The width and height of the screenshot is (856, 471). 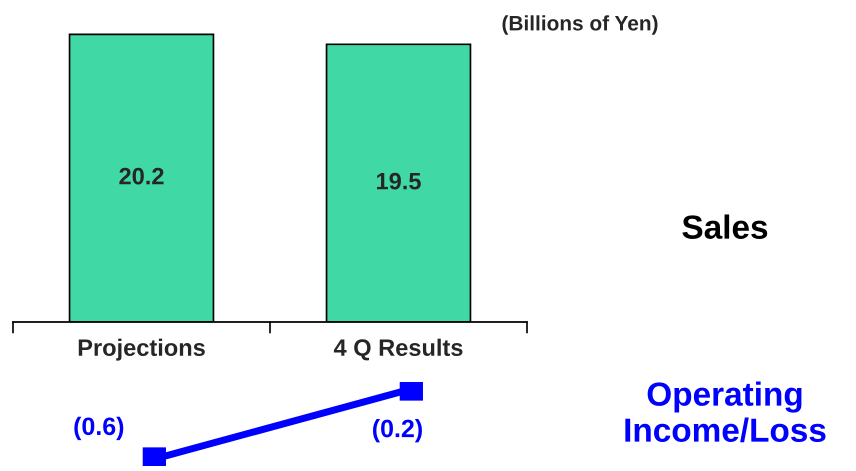 I want to click on data-label: (0.6), so click(x=99, y=428).